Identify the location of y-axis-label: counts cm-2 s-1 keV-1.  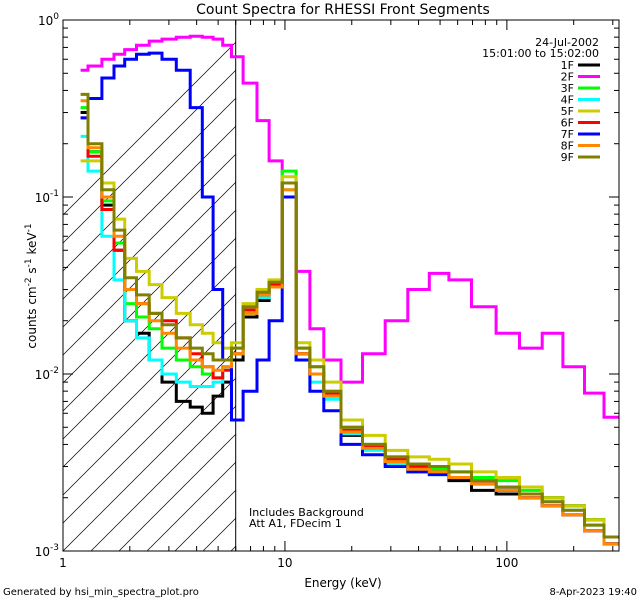
(31, 285).